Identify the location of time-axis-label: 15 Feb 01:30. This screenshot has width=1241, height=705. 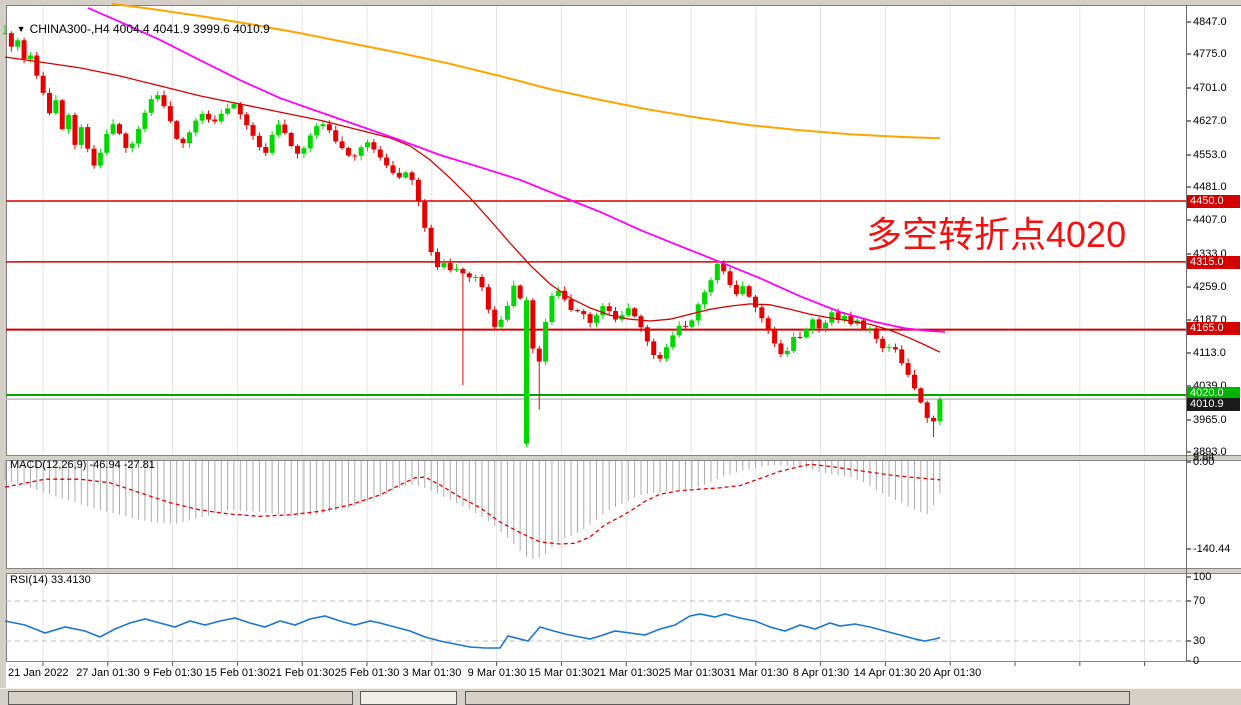
(237, 673).